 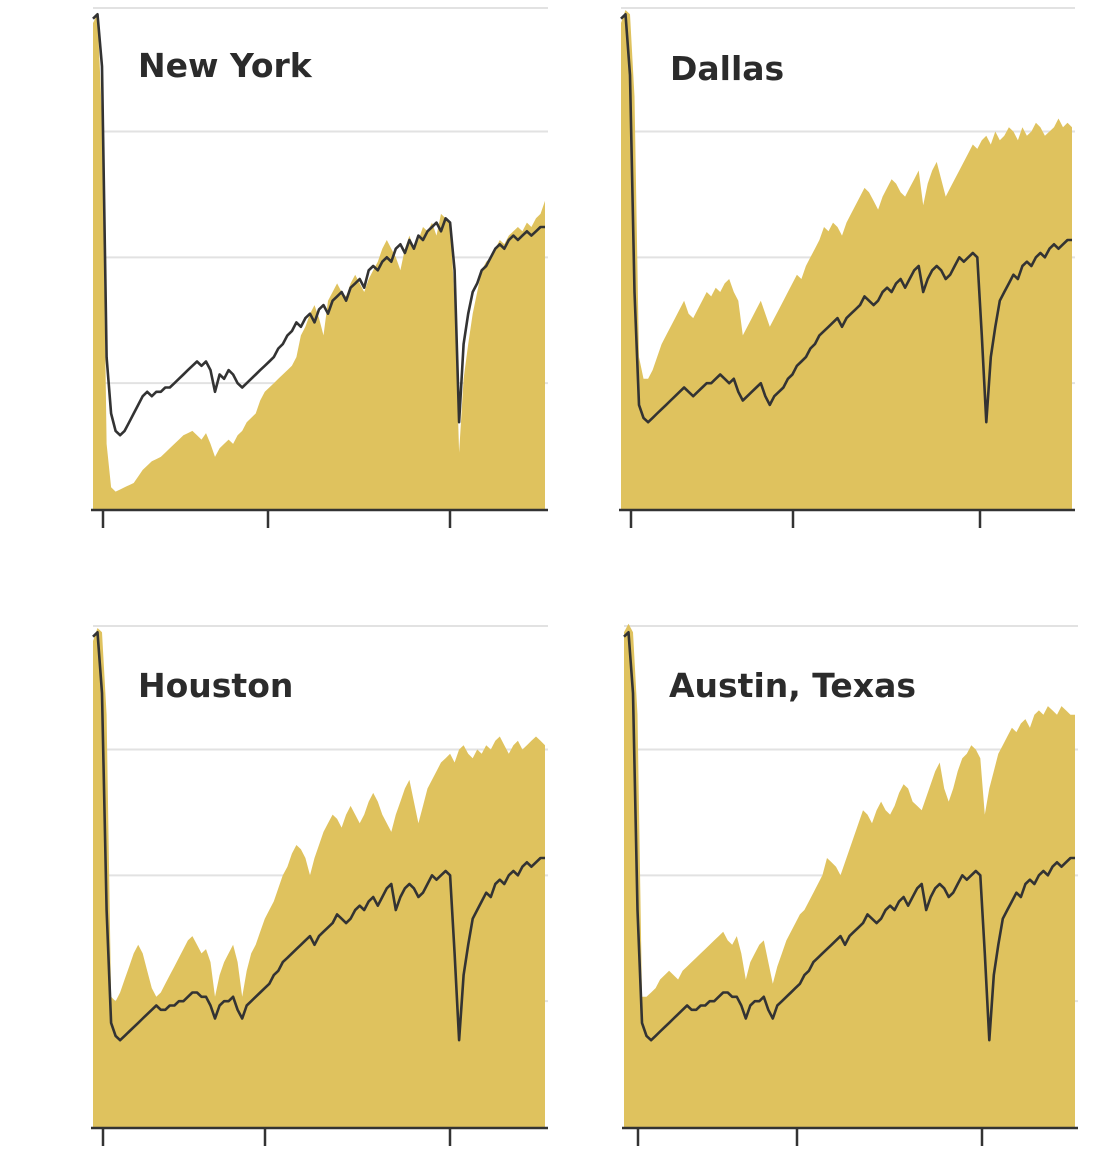 What do you see at coordinates (792, 685) in the screenshot?
I see `panel-title: Austin, Texas` at bounding box center [792, 685].